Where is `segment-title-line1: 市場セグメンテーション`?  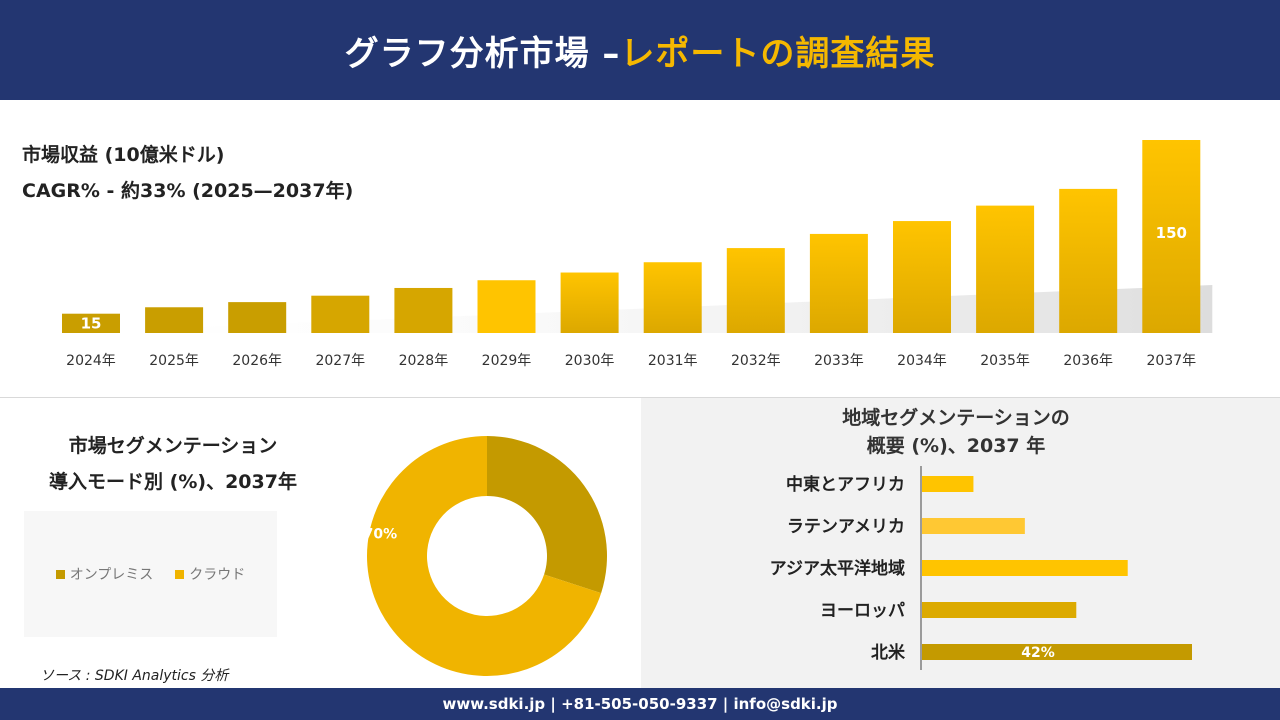
segment-title-line1: 市場セグメンテーション is located at coordinates (173, 446).